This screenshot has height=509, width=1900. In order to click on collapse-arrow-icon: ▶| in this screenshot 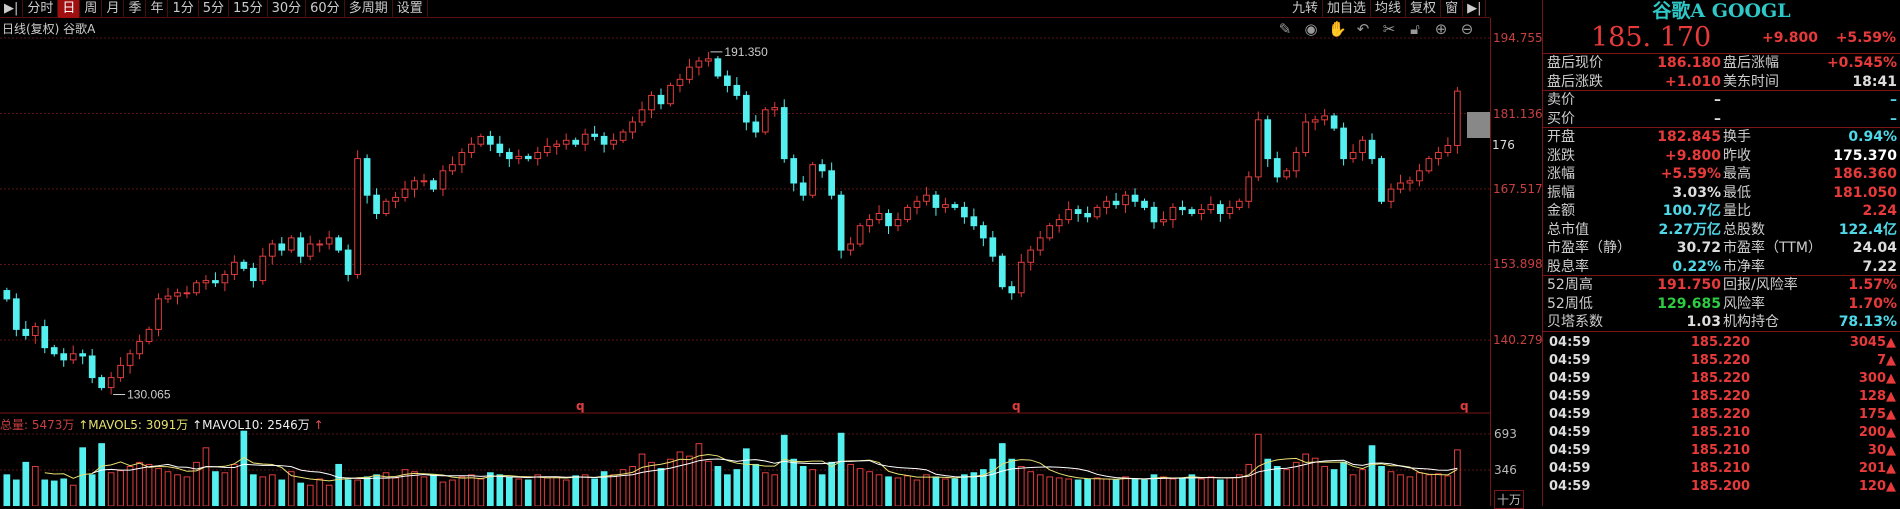, I will do `click(12, 9)`.